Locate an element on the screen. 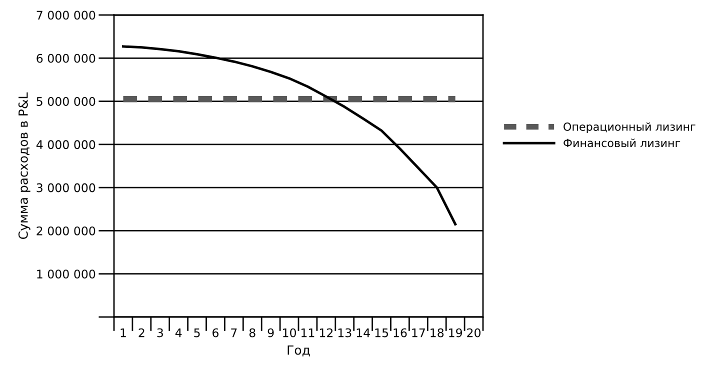 The image size is (710, 384). x-tick-label: 8 is located at coordinates (252, 333).